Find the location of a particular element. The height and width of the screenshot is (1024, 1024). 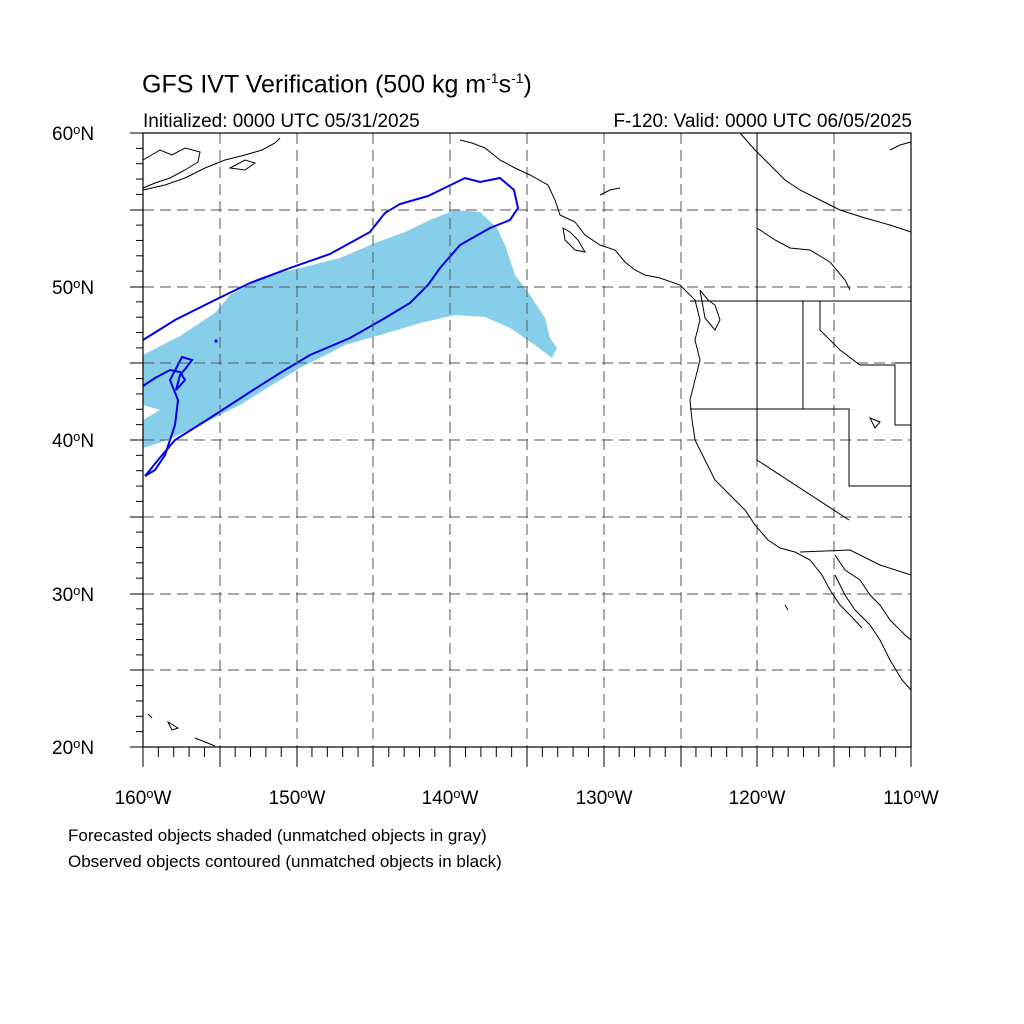

lon-label-160w: 160oW is located at coordinates (143, 797).